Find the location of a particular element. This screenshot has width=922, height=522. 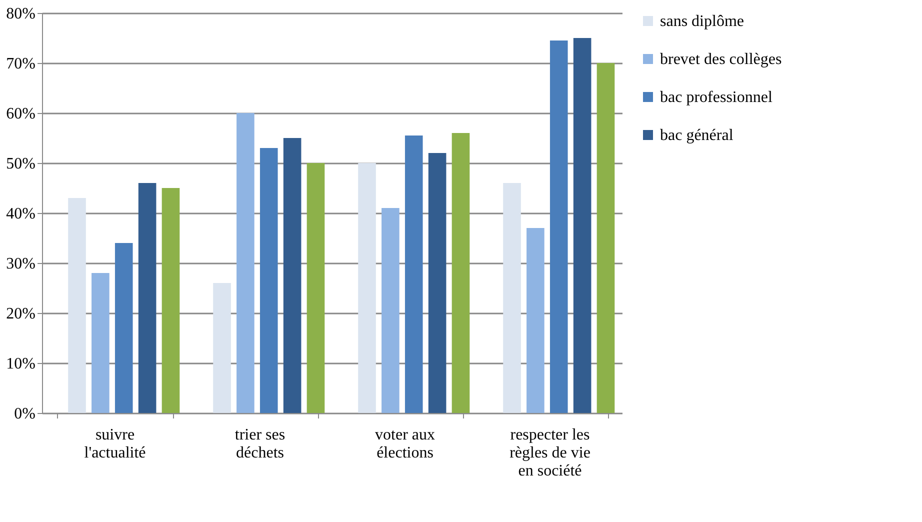

legend-label: bac professionnel is located at coordinates (716, 97).